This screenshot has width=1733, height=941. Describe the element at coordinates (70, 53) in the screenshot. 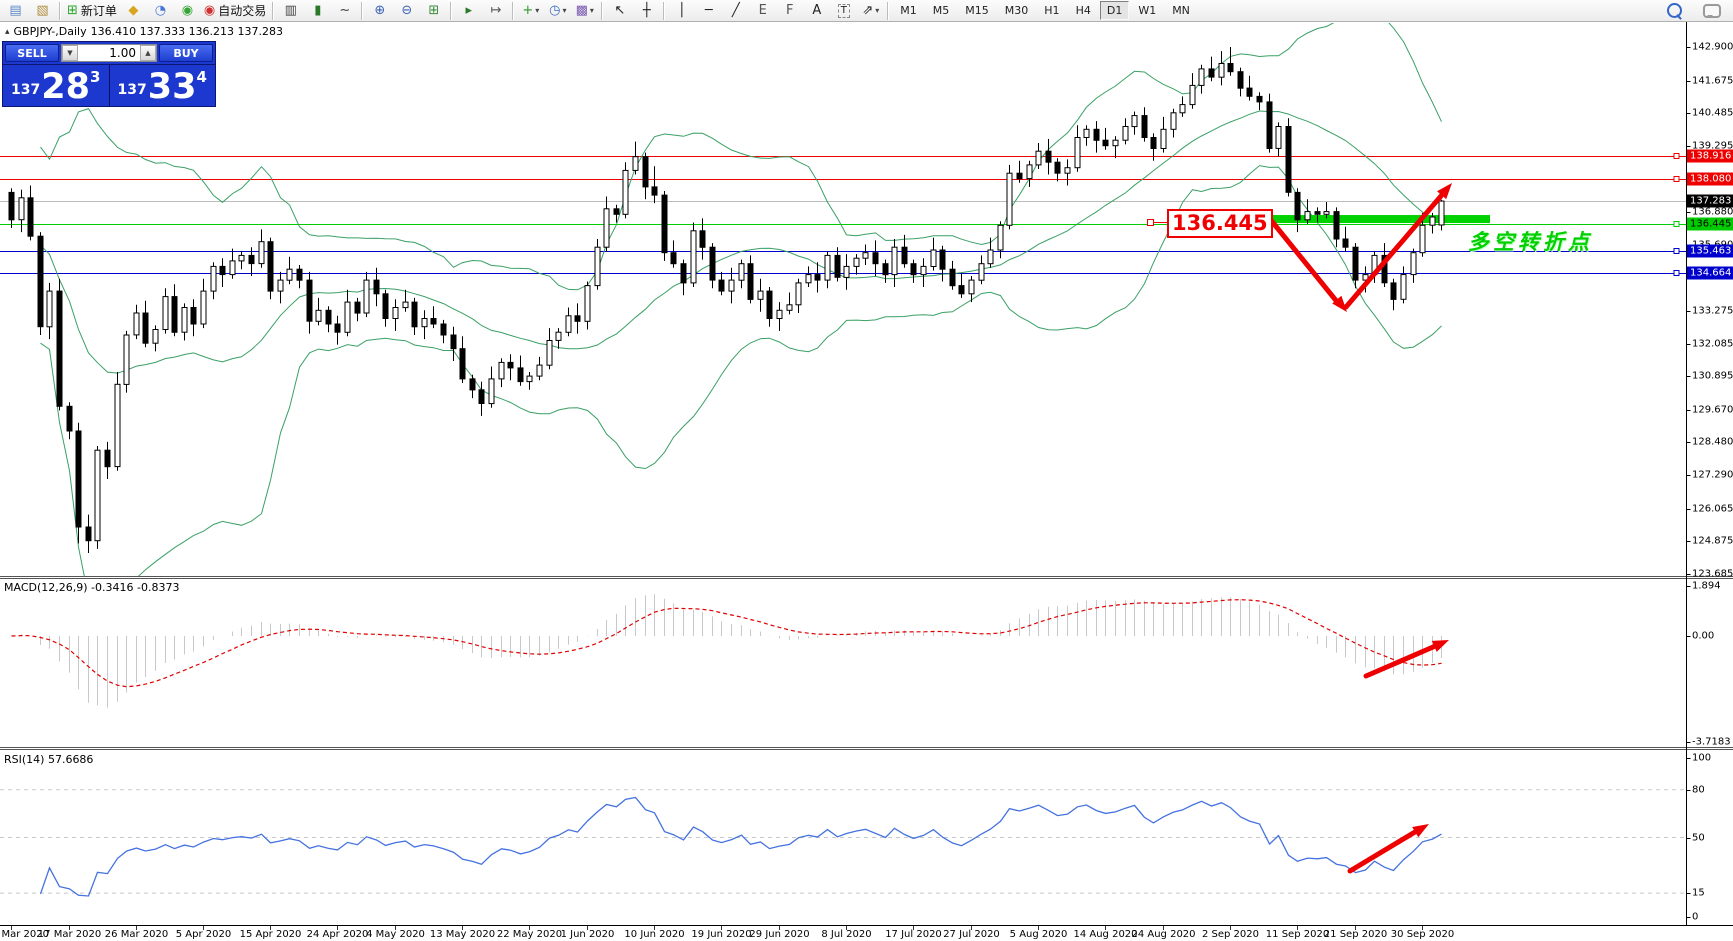

I see `volume-decrease-button: ▼` at that location.